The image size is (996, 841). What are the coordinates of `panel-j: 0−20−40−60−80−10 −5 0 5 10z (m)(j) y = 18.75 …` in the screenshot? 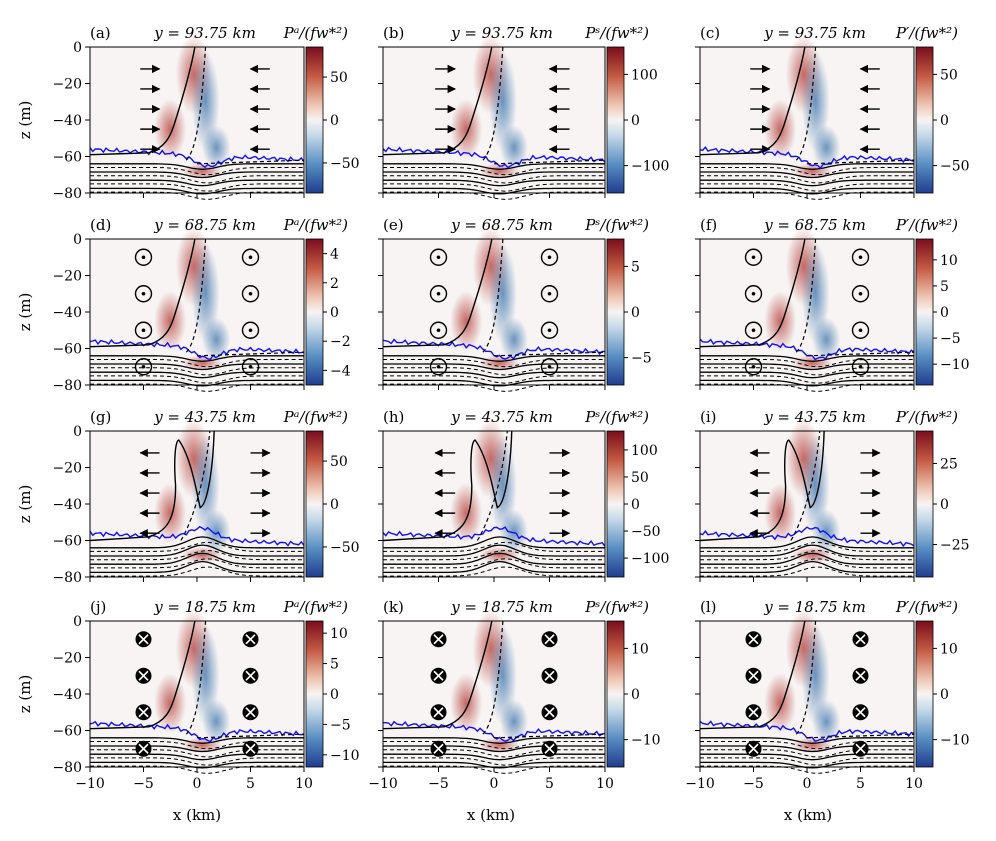 It's located at (188, 695).